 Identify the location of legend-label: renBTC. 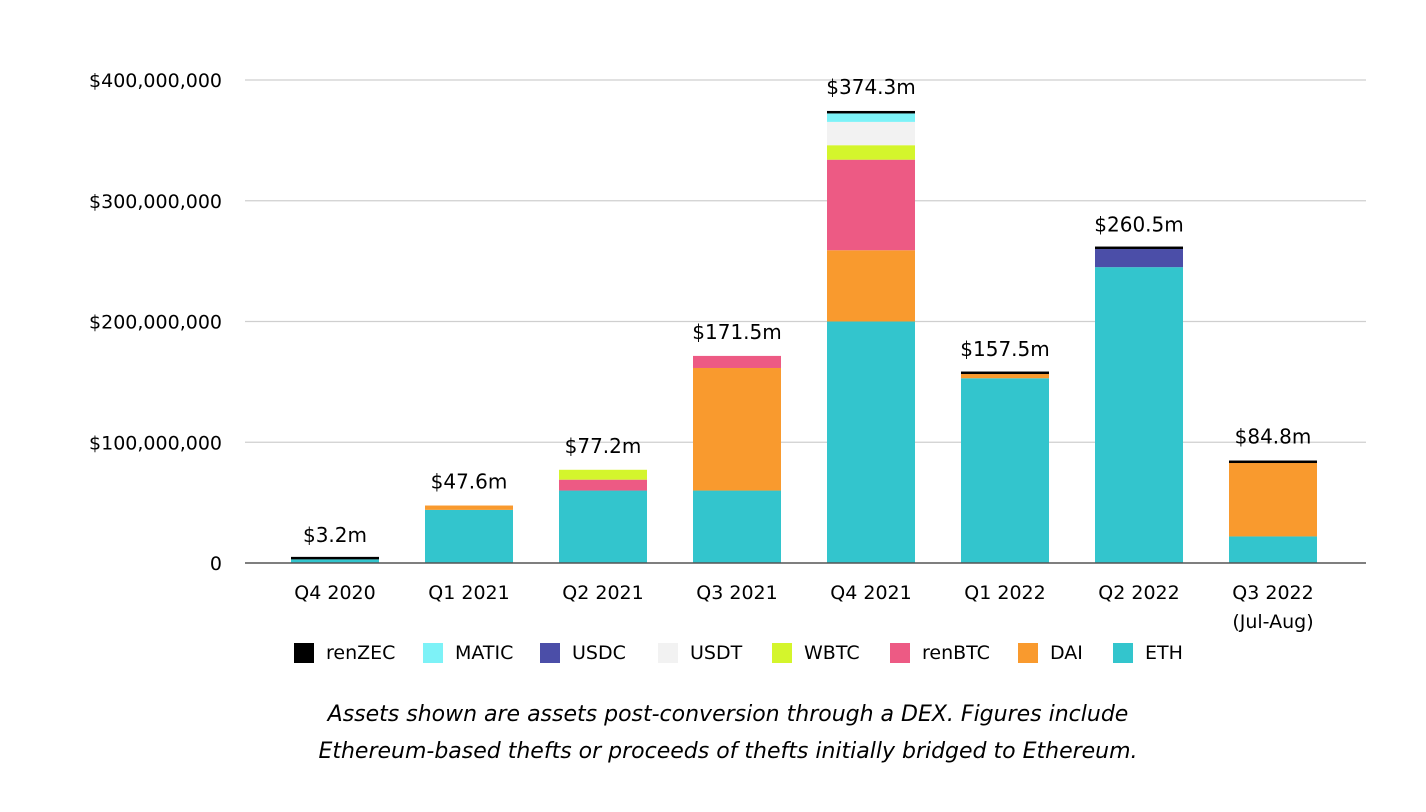
(956, 653).